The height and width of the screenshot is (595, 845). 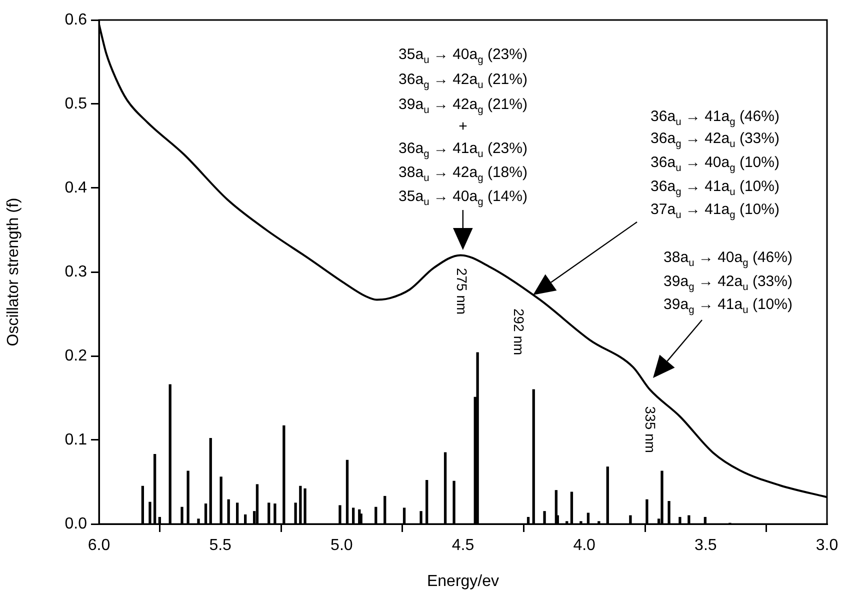 What do you see at coordinates (462, 291) in the screenshot?
I see `annotation: 275 nm` at bounding box center [462, 291].